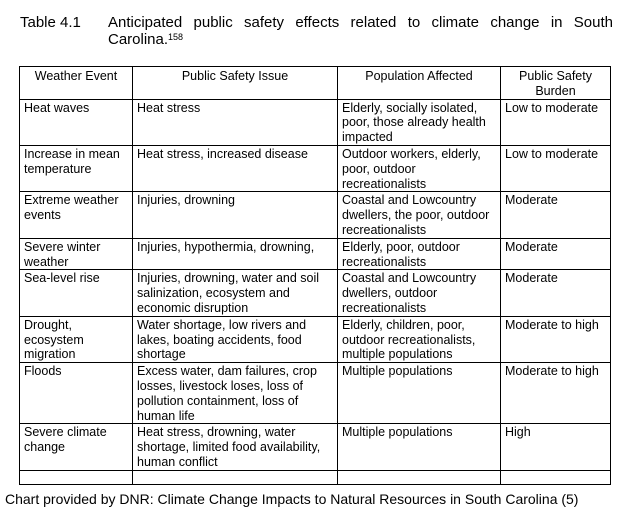 This screenshot has height=525, width=628. Describe the element at coordinates (76, 254) in the screenshot. I see `cell-weather-event: Severe winter weather` at that location.